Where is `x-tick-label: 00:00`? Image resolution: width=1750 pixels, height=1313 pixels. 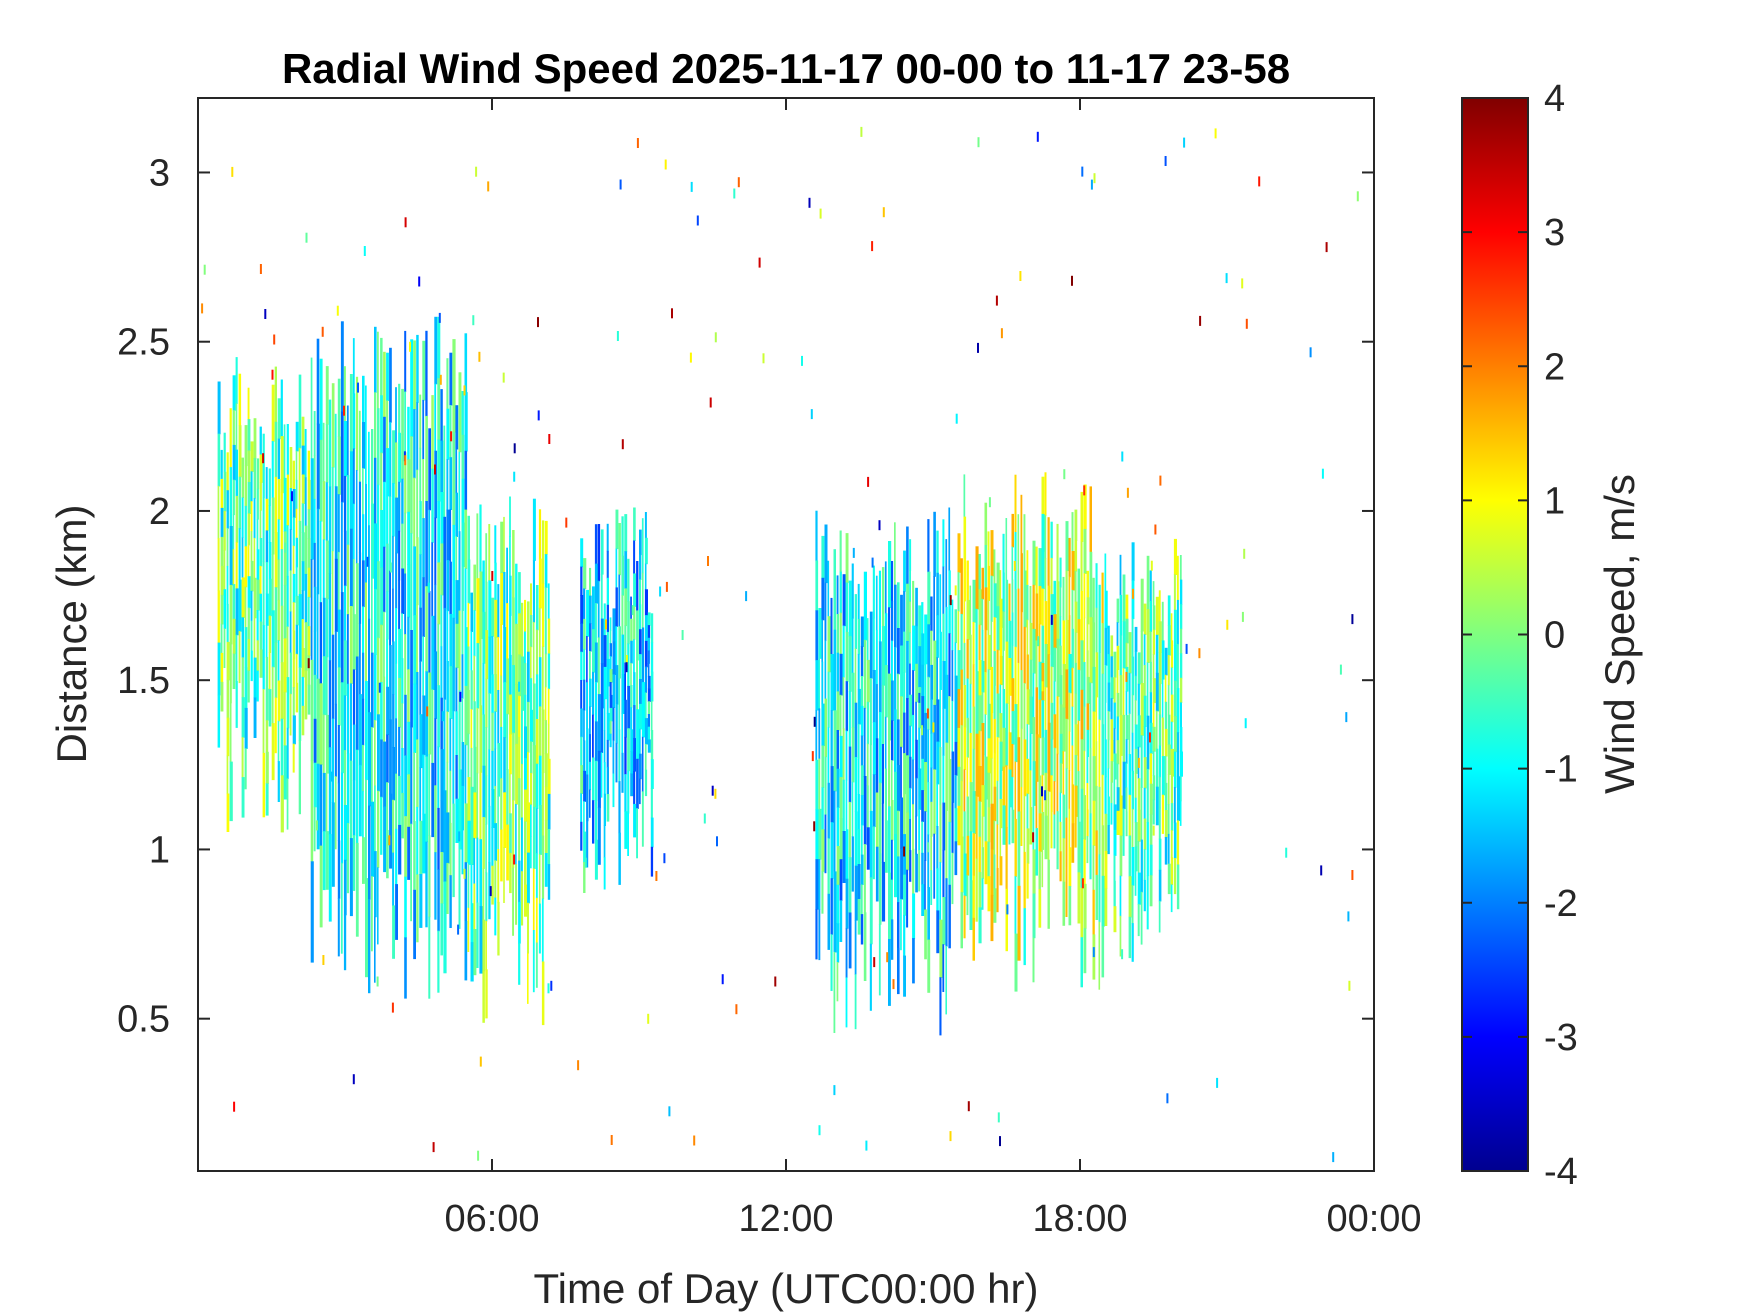 x-tick-label: 00:00 is located at coordinates (1373, 1219).